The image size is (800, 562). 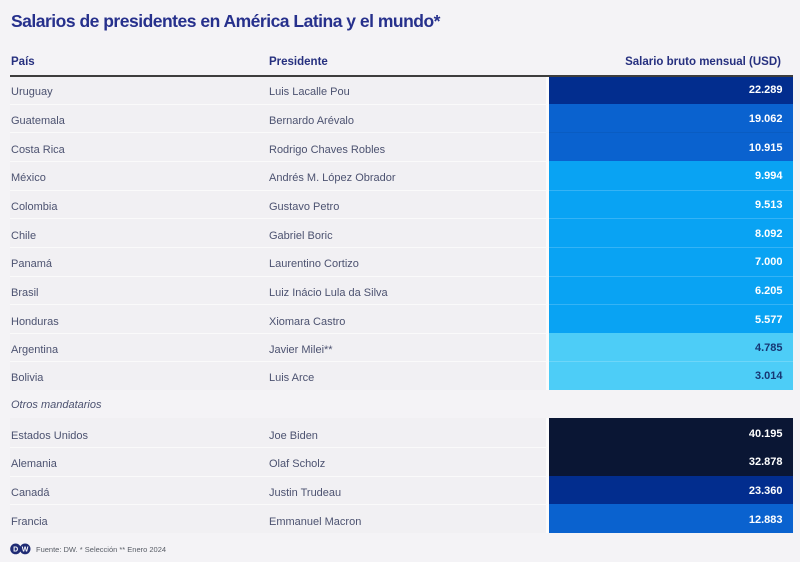 I want to click on svg-text: W, so click(x=25, y=549).